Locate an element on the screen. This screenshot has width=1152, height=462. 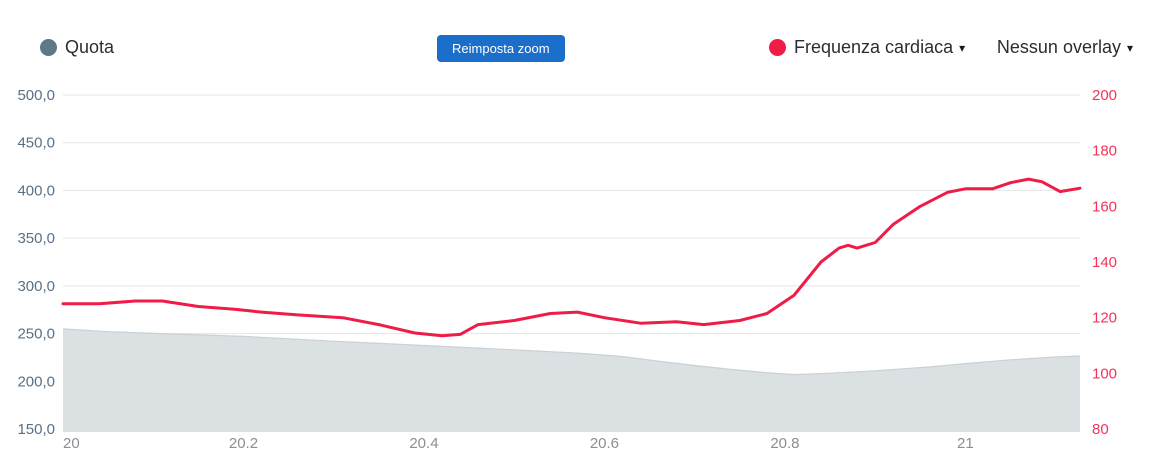
overlay-dropdown: Nessun overlay ▾ is located at coordinates (1065, 47).